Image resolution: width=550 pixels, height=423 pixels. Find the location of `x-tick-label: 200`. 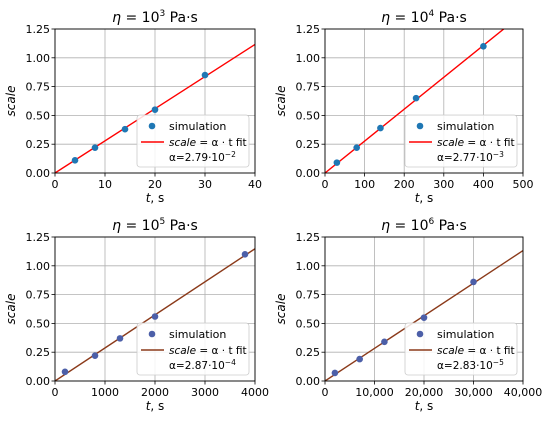

x-tick-label: 200 is located at coordinates (404, 184).